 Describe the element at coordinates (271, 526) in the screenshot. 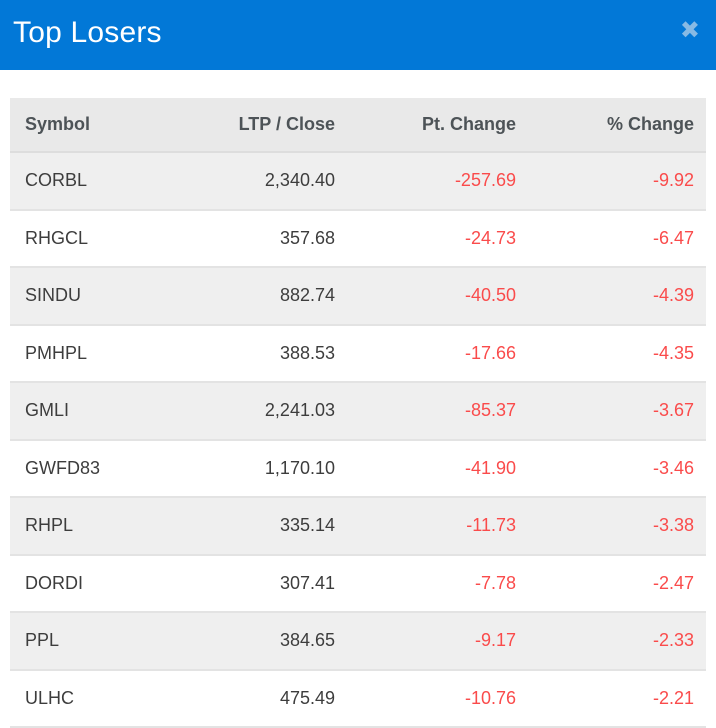

I see `ltp-close-cell: 335.14` at that location.